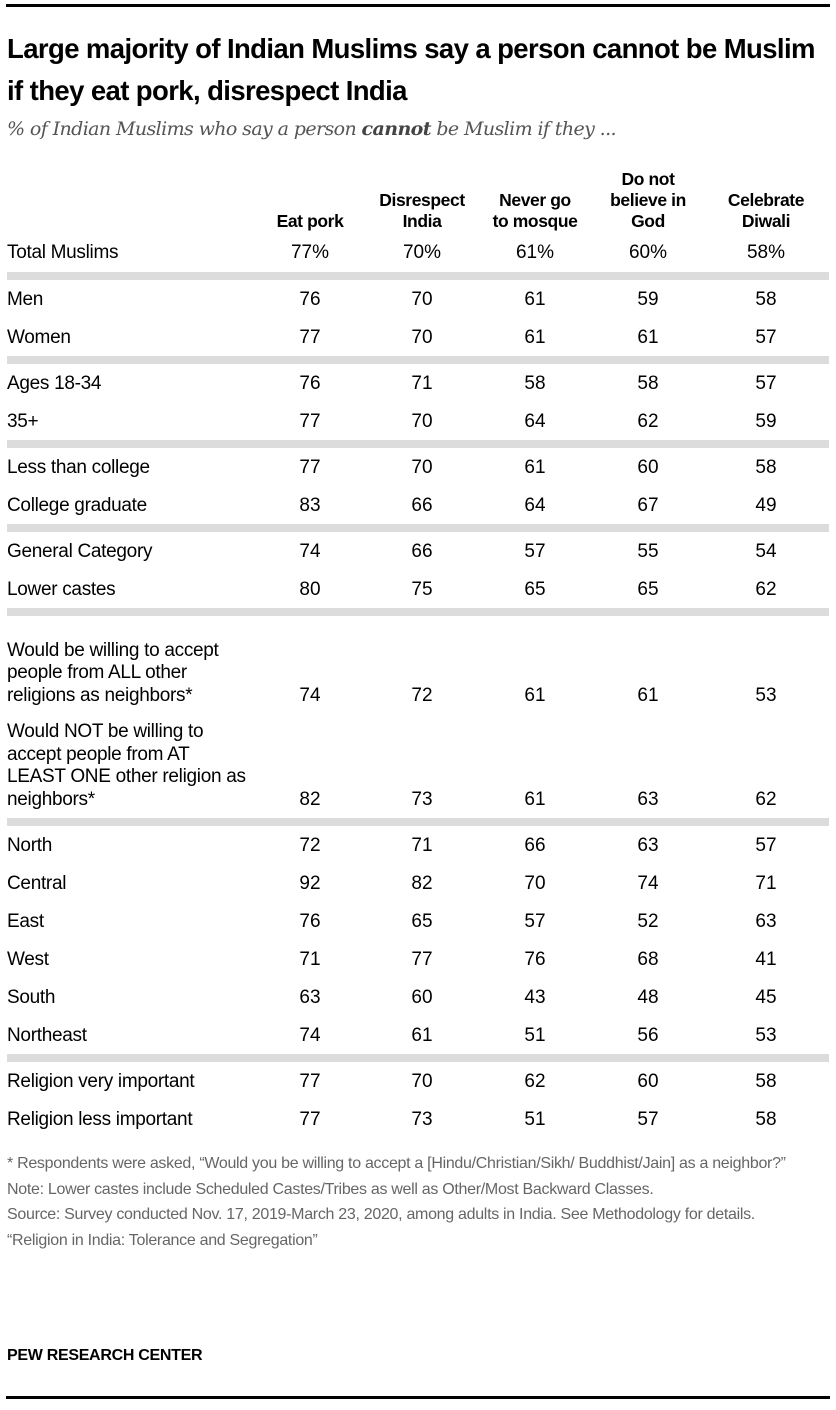 The image size is (836, 1410). Describe the element at coordinates (25, 921) in the screenshot. I see `row-label: East` at that location.